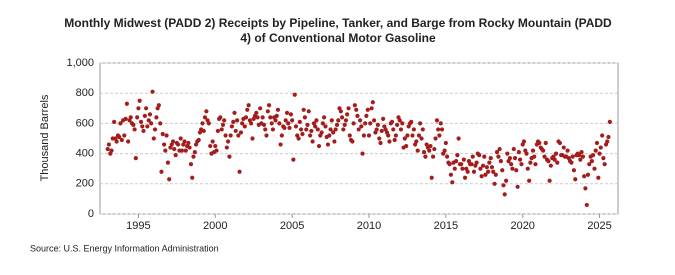  I want to click on x-tick-label: 2020, so click(522, 226).